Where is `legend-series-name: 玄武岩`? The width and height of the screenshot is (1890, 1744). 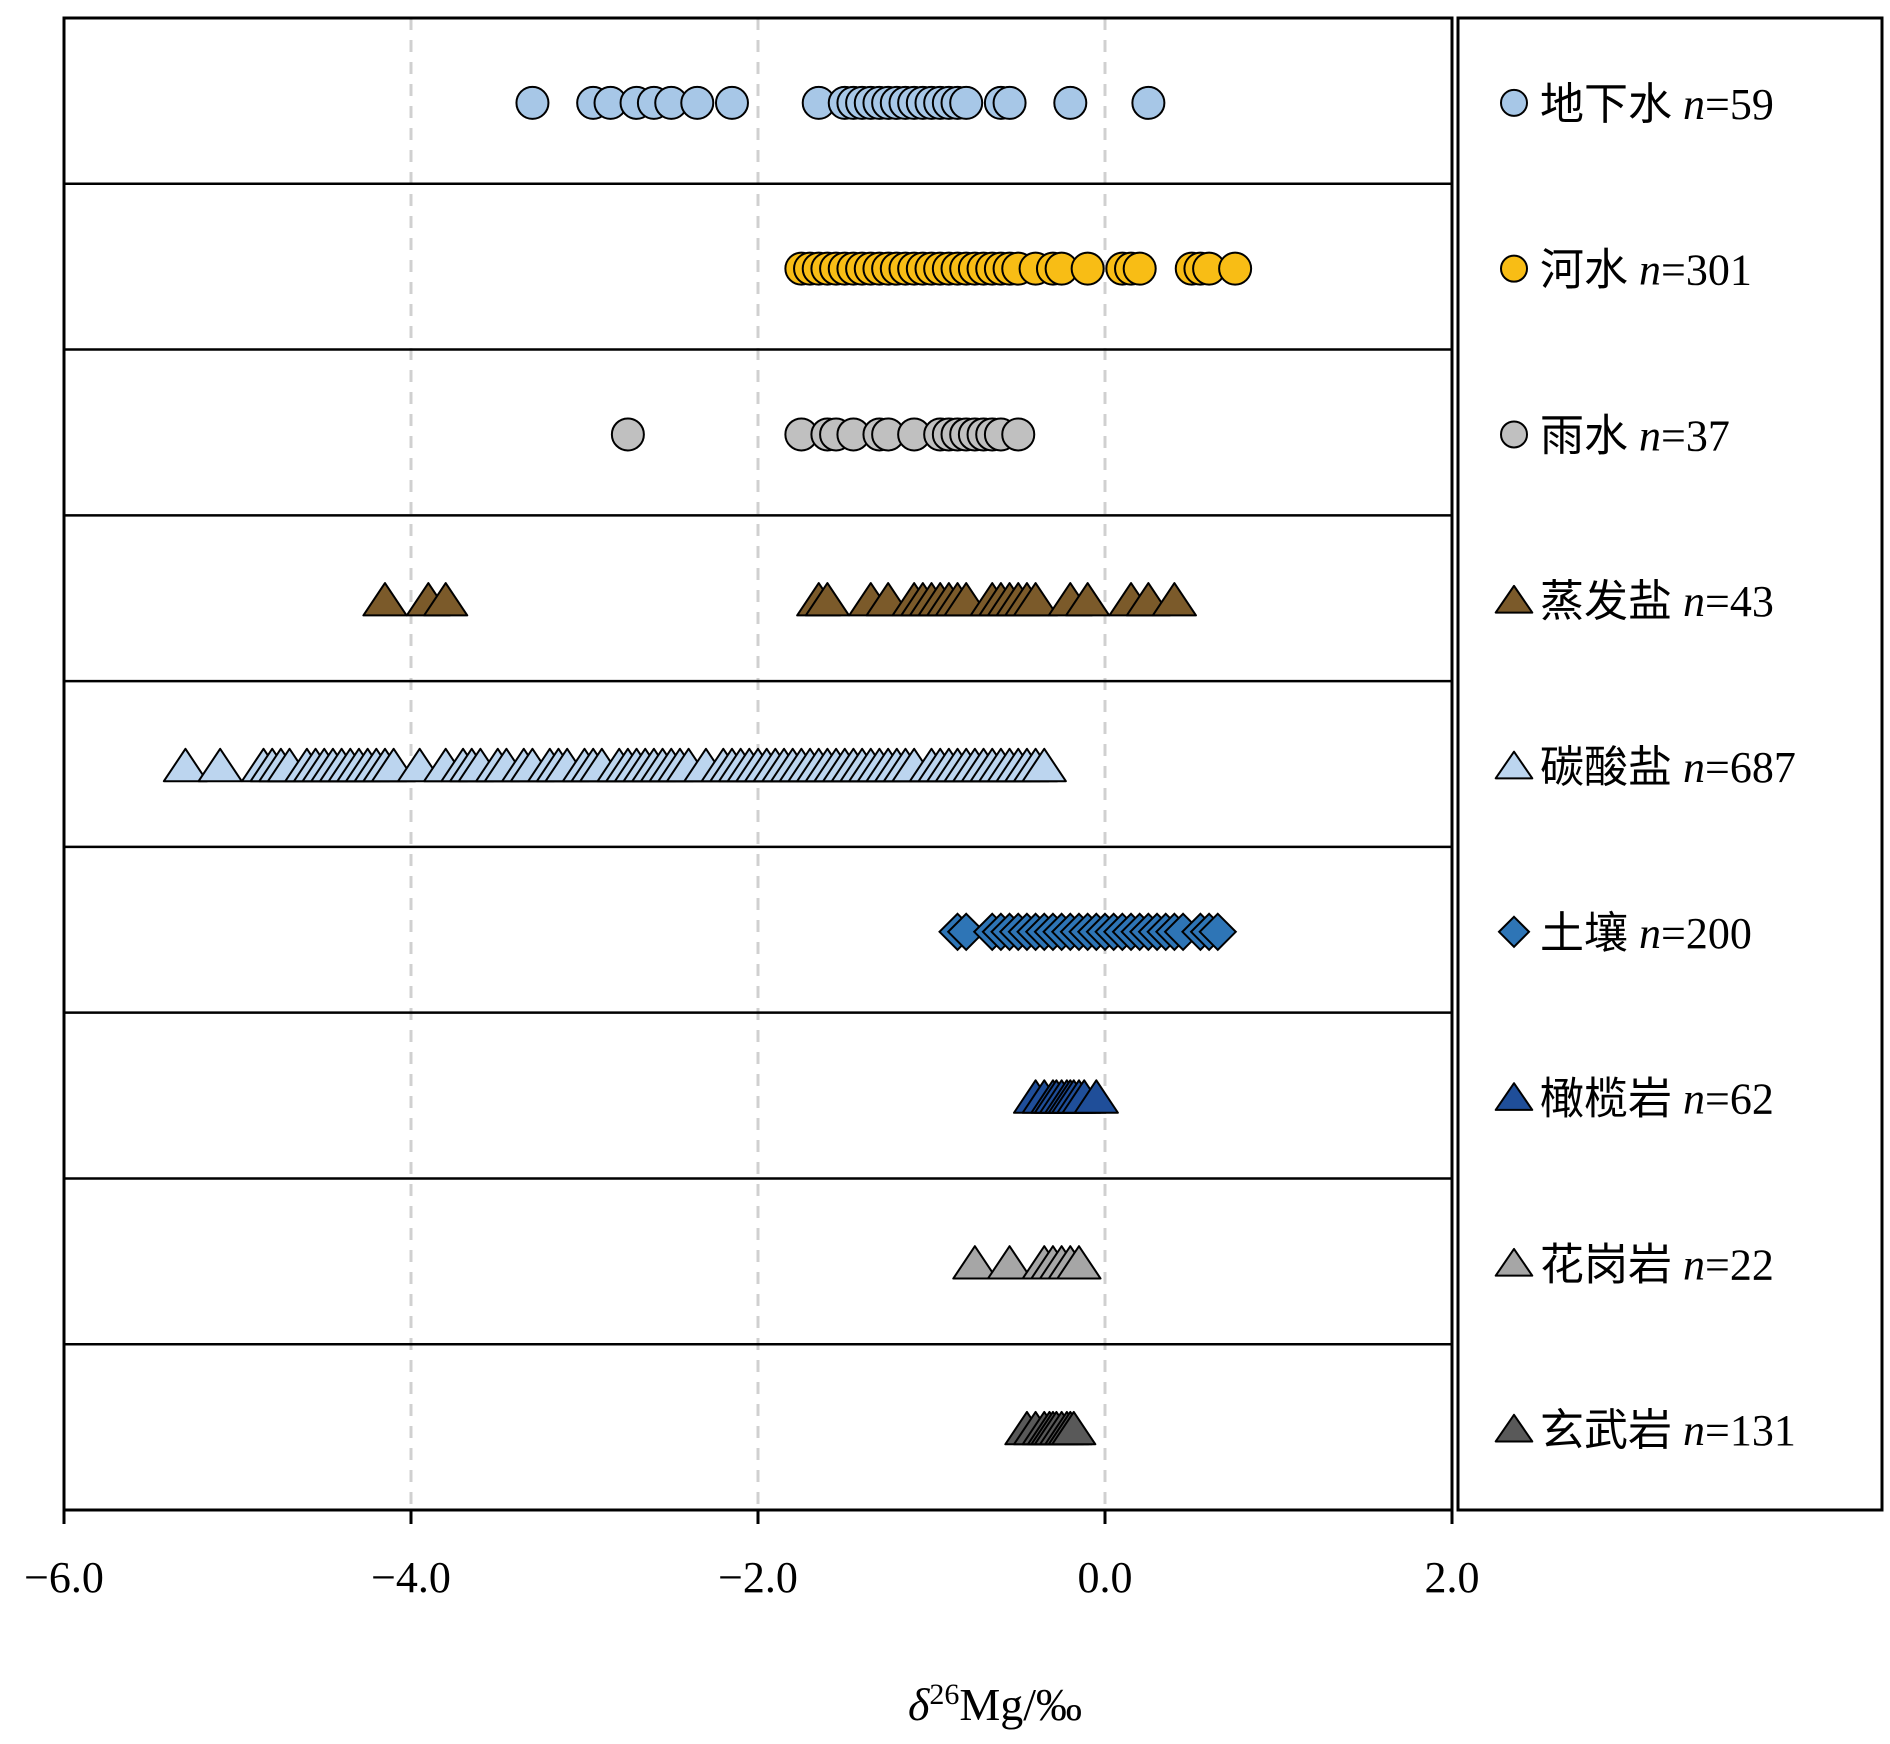 legend-series-name: 玄武岩 is located at coordinates (1606, 1430).